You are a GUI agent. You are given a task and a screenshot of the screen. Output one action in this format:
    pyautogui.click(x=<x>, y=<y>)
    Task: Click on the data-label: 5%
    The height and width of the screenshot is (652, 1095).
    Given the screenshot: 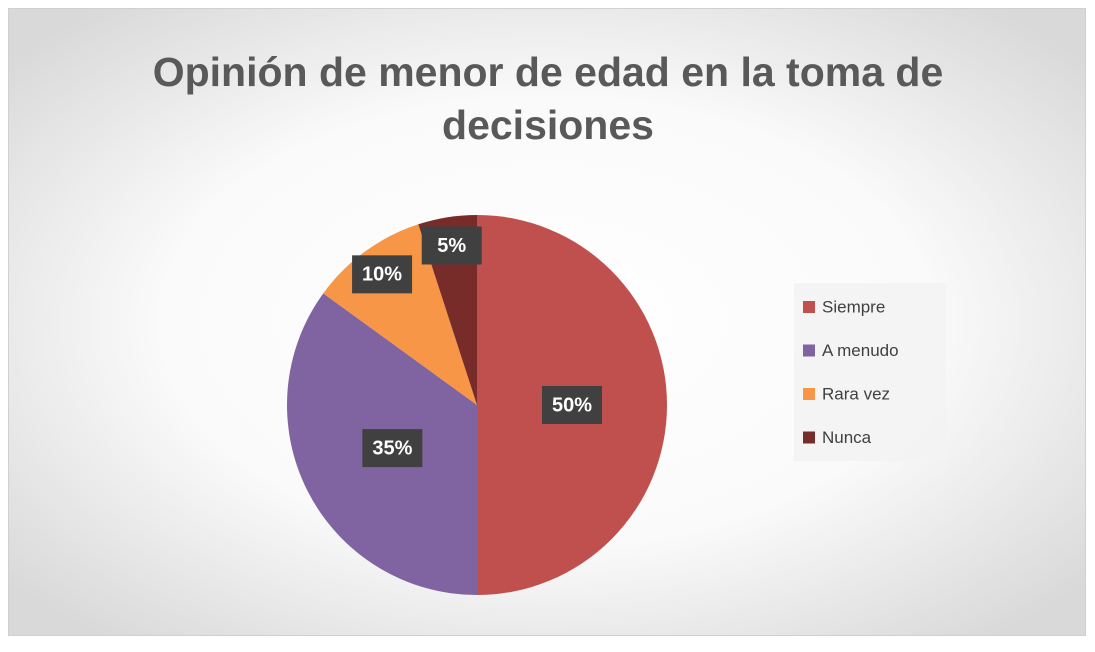 What is the action you would take?
    pyautogui.click(x=451, y=246)
    